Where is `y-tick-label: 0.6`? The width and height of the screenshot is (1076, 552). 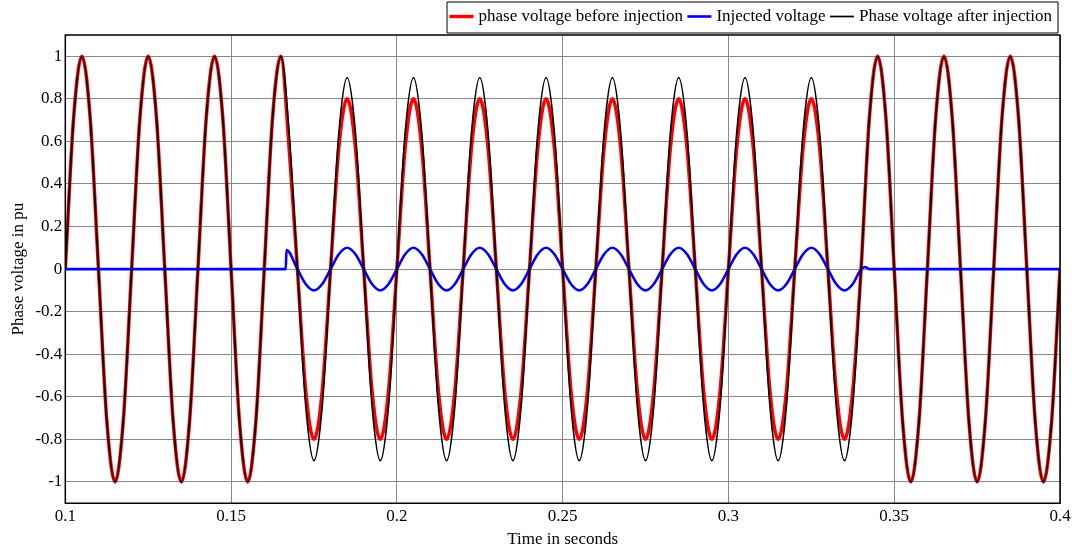 y-tick-label: 0.6 is located at coordinates (52, 140).